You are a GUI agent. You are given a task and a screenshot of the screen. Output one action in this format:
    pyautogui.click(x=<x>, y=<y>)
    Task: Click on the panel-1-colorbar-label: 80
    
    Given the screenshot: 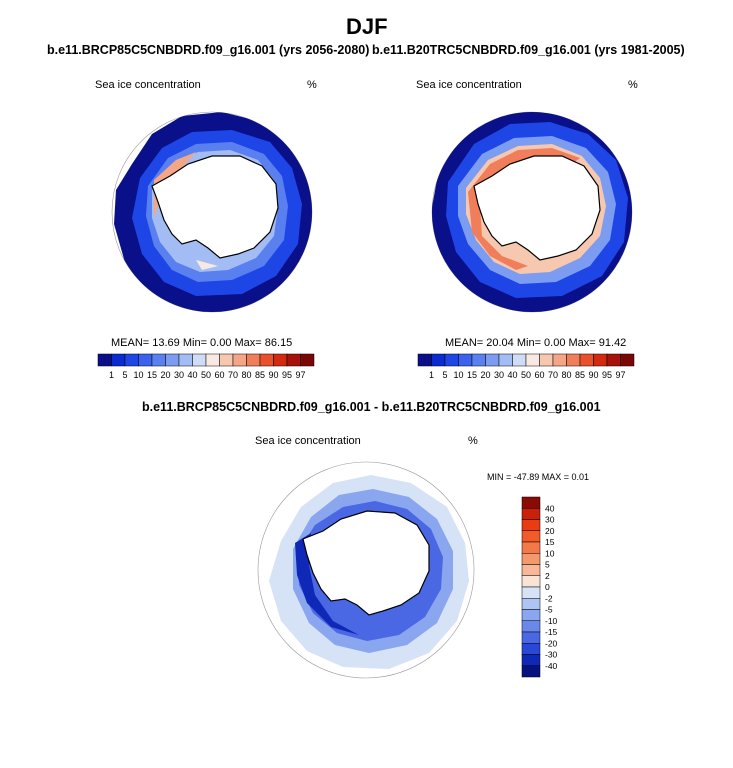 What is the action you would take?
    pyautogui.click(x=246, y=375)
    